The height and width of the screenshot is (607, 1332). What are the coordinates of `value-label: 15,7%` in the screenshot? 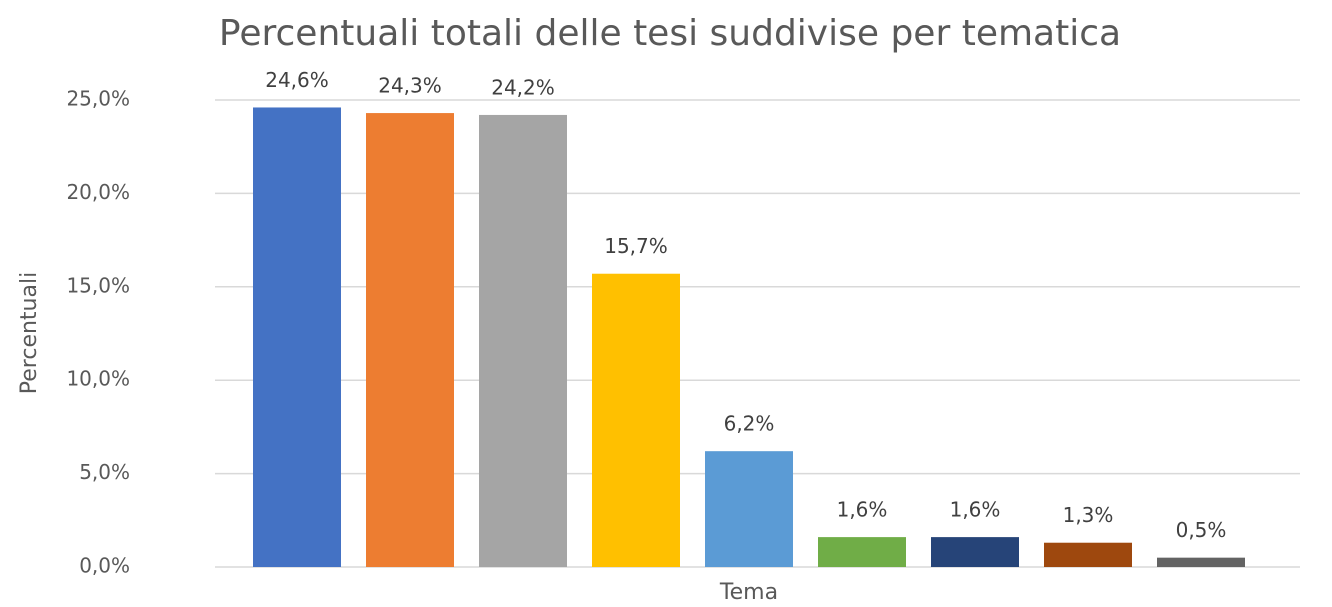 It's located at (636, 246).